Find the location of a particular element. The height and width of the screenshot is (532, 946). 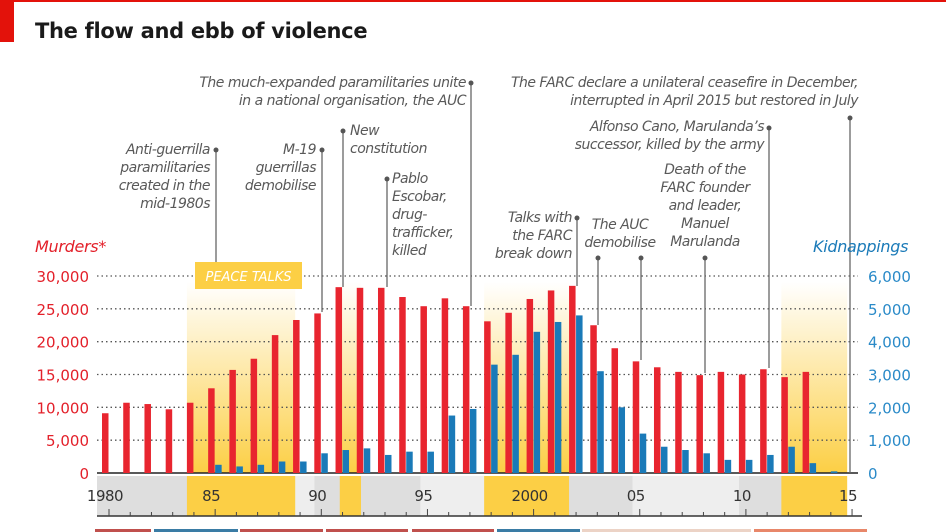

annotation-line: and leader, is located at coordinates (705, 206).